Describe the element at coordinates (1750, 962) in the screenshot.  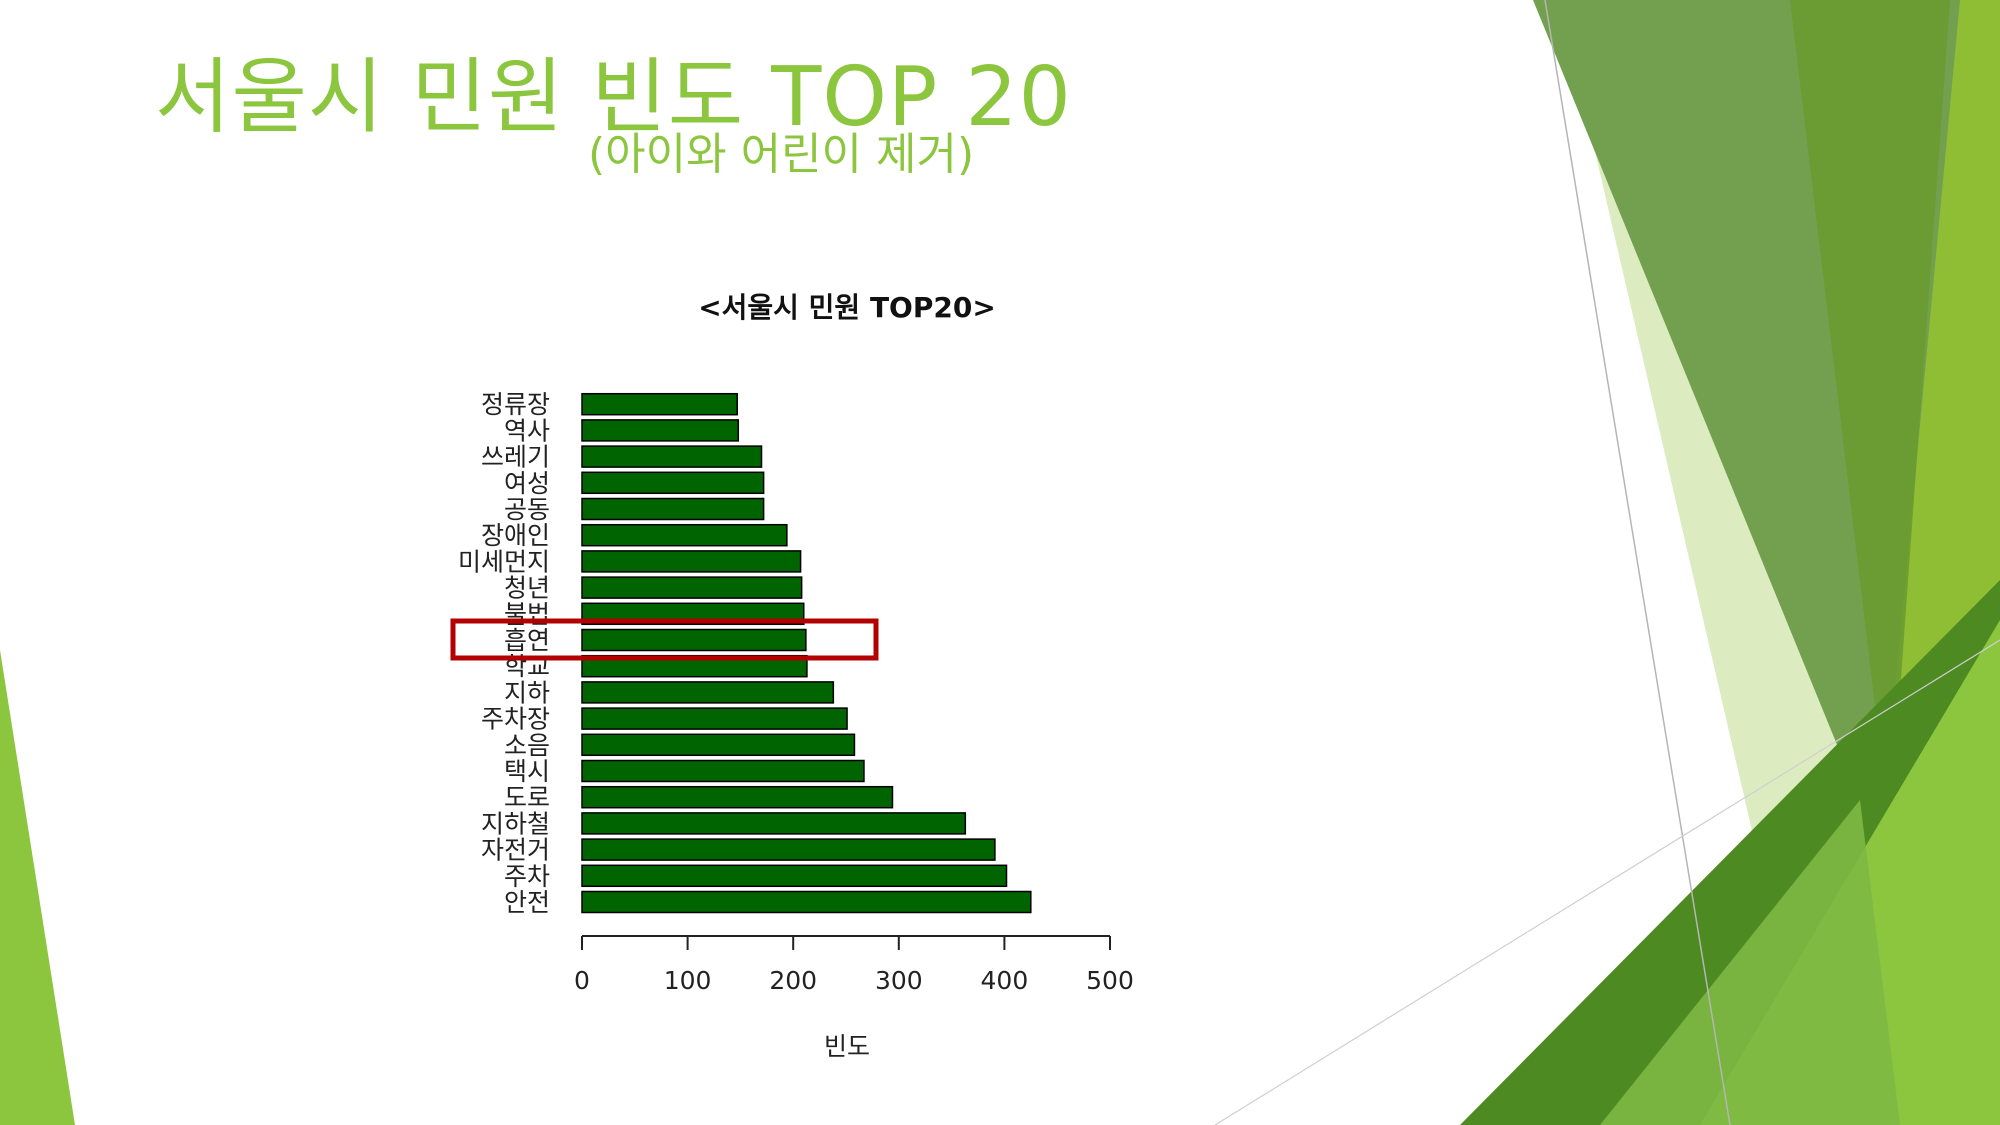
I see `right-corner-shard` at that location.